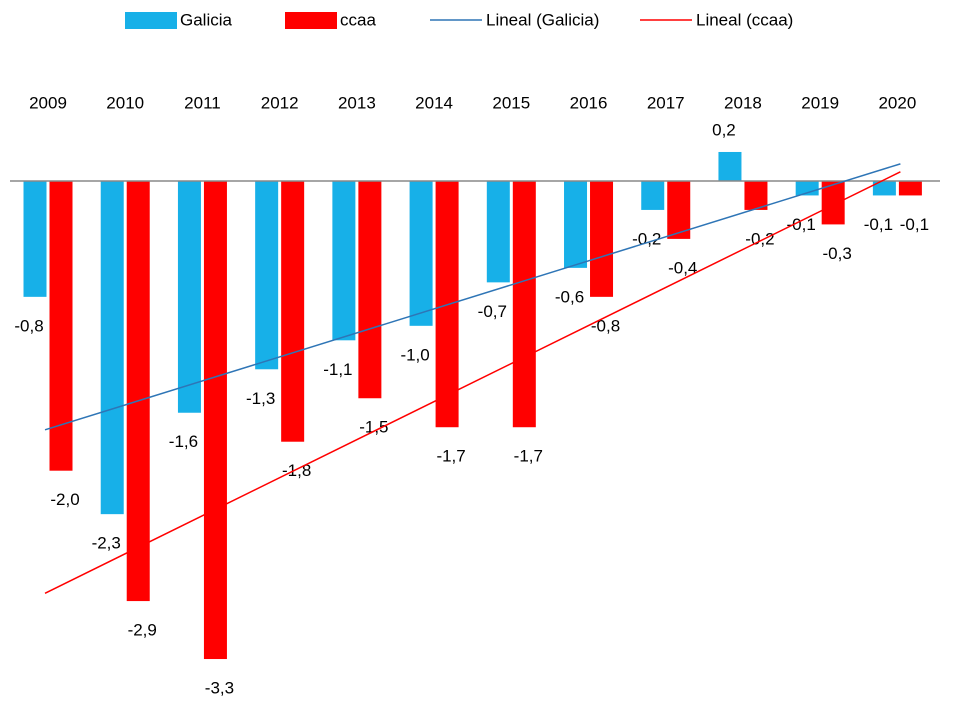 The image size is (955, 702). I want to click on x-tick-label: 2020, so click(897, 102).